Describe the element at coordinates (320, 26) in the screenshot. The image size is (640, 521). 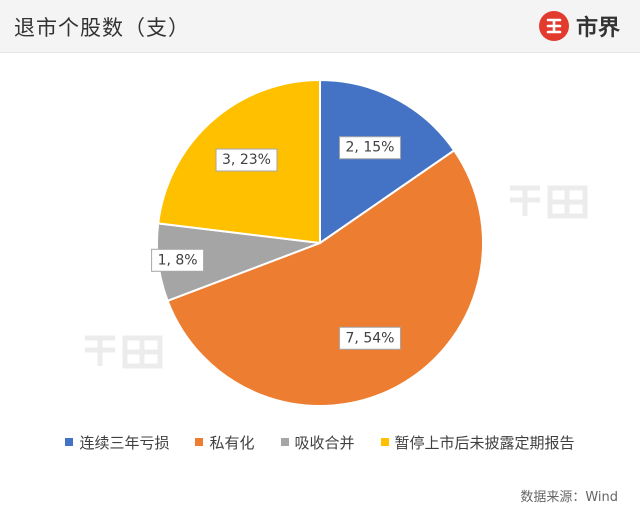
I see `chart-header: 退市个股数（支） 市界` at that location.